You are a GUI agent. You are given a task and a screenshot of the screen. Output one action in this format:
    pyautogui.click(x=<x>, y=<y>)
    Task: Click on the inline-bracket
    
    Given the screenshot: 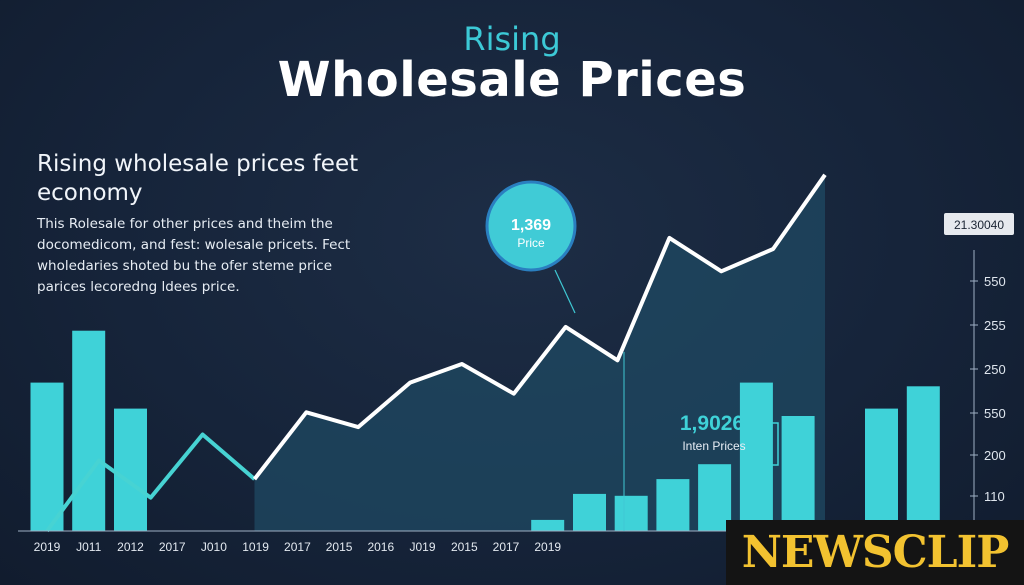 What is the action you would take?
    pyautogui.click(x=775, y=444)
    